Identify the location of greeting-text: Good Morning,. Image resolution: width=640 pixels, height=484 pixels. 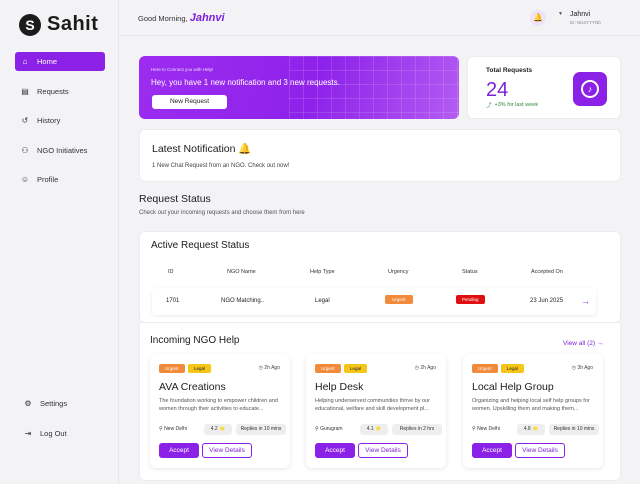
(163, 18).